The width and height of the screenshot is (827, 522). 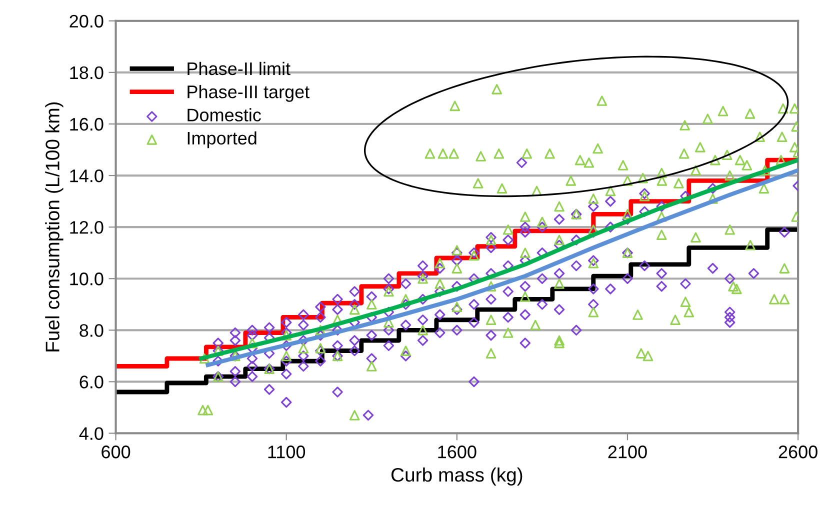 What do you see at coordinates (287, 452) in the screenshot?
I see `x-tick-label: 1100` at bounding box center [287, 452].